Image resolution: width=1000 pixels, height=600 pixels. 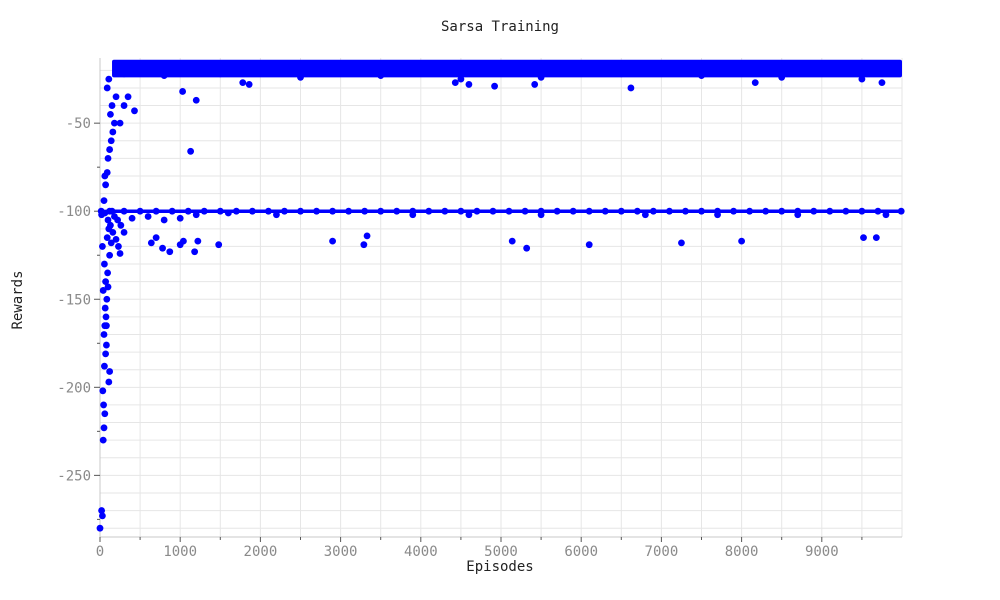 I want to click on y-tick-label: -200, so click(x=74, y=388).